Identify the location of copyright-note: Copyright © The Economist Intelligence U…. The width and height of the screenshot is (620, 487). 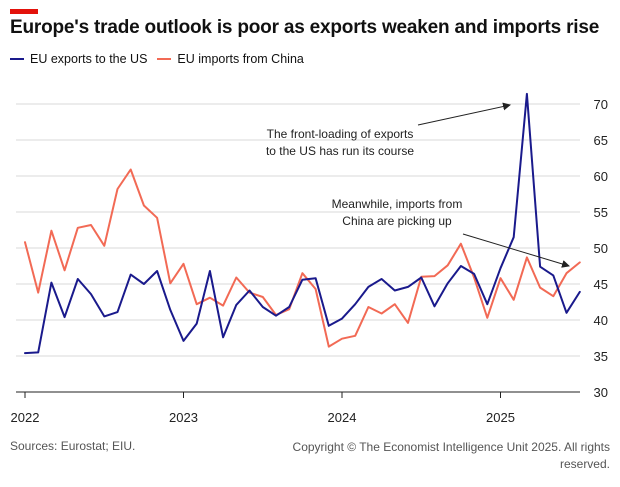
(451, 455).